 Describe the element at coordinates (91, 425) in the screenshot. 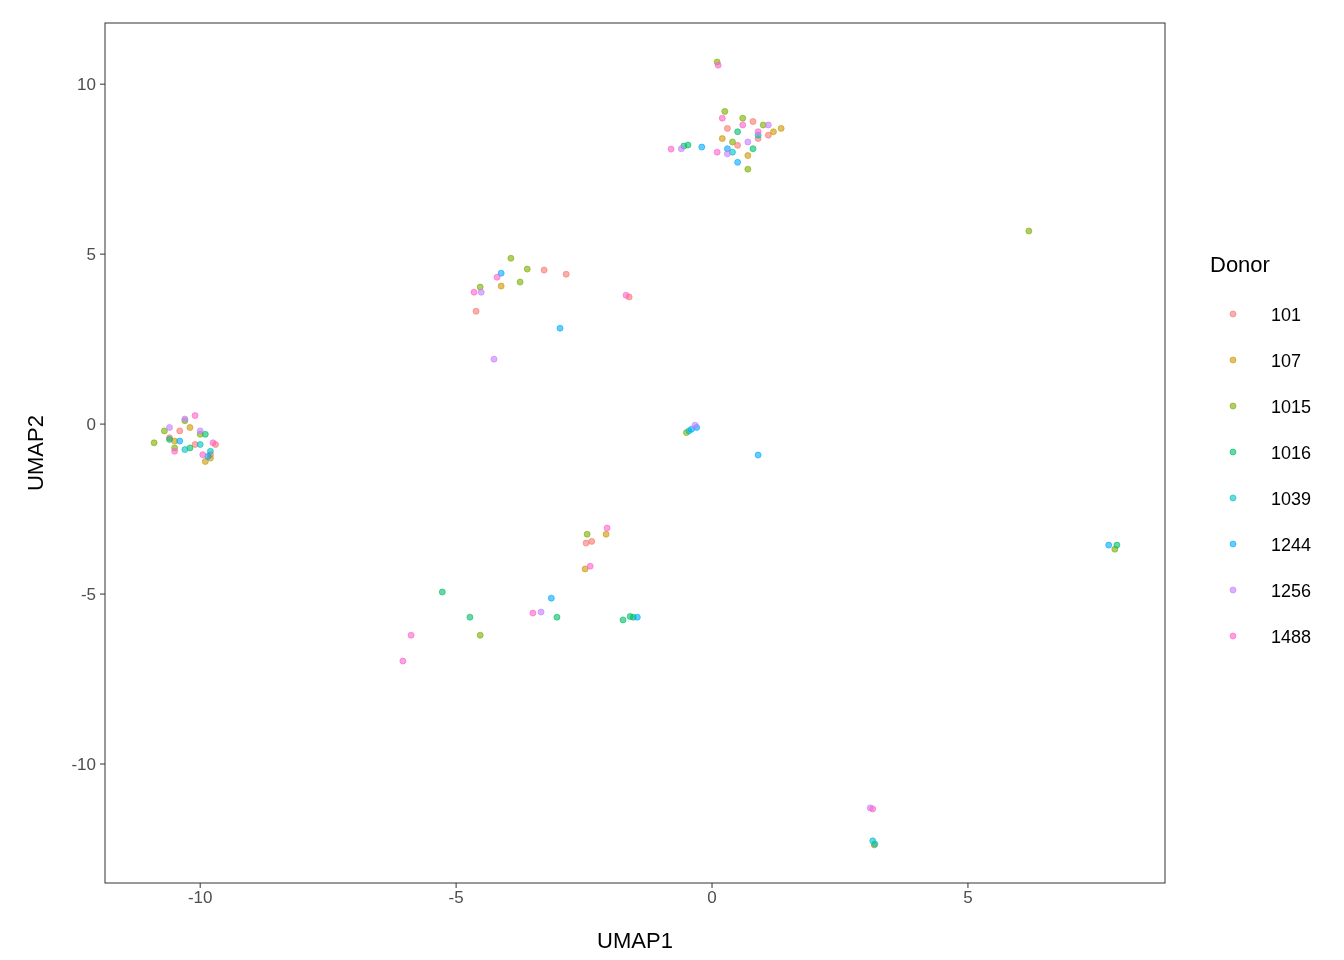

I see `y-tick-label: 0` at that location.